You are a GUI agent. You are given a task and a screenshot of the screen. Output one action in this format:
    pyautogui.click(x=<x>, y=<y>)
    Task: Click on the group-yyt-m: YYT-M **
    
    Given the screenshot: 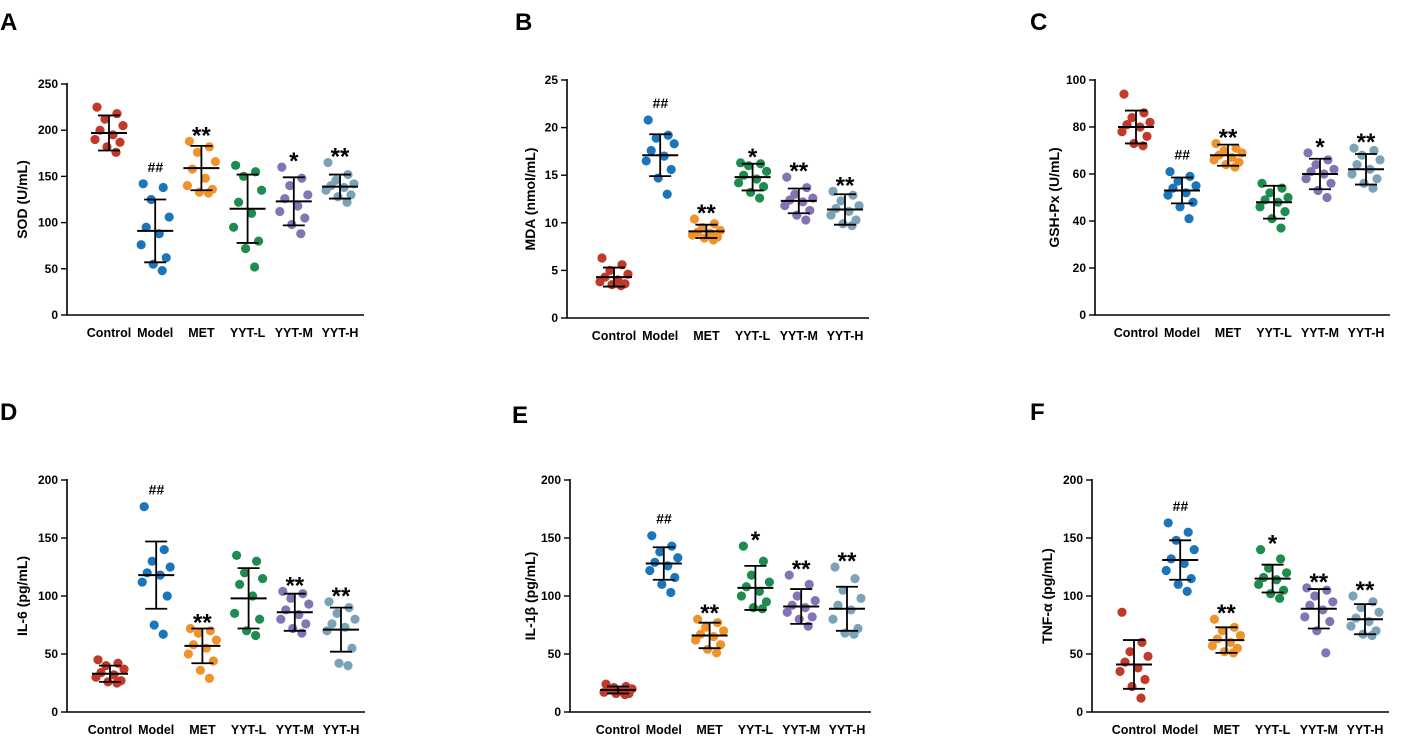 What is the action you would take?
    pyautogui.click(x=801, y=646)
    